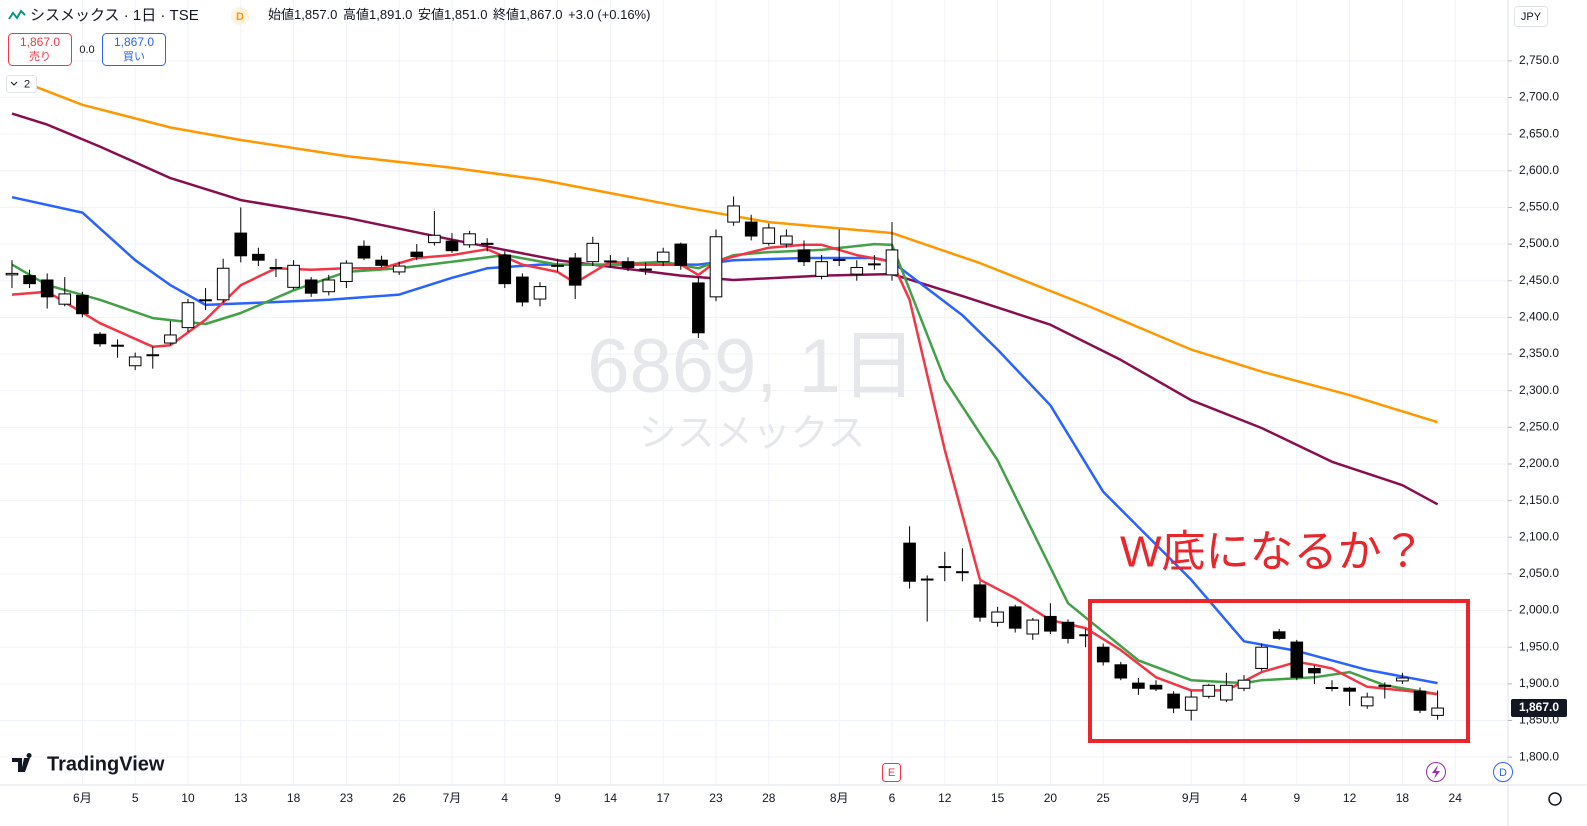 The width and height of the screenshot is (1587, 826). Describe the element at coordinates (315, 14) in the screenshot. I see `ohlc-value: 1,857.0` at that location.